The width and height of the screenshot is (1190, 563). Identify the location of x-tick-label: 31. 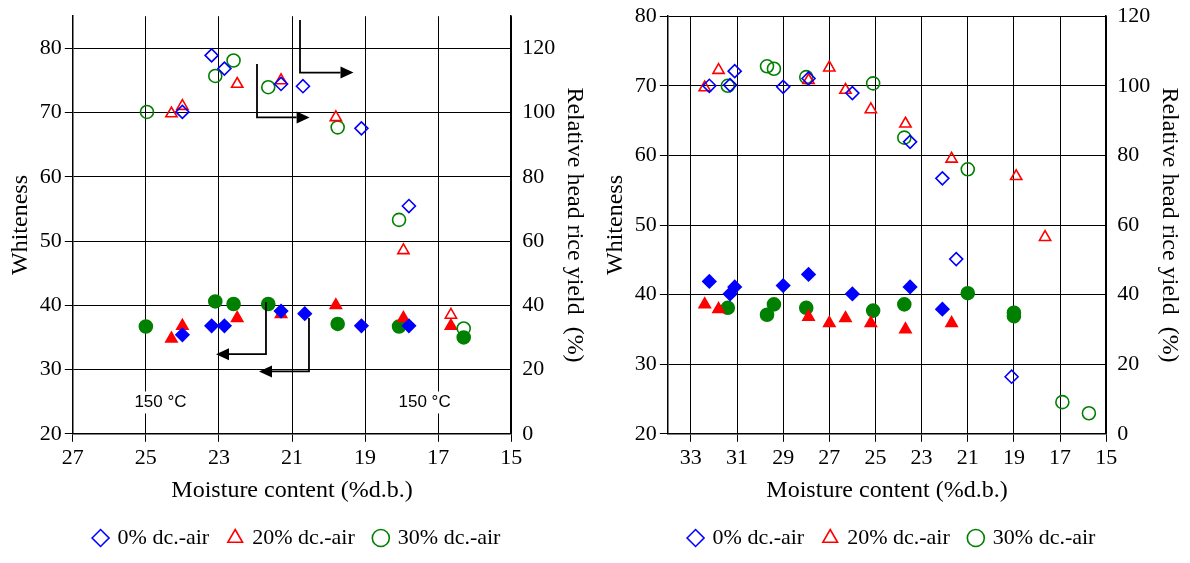
(737, 456).